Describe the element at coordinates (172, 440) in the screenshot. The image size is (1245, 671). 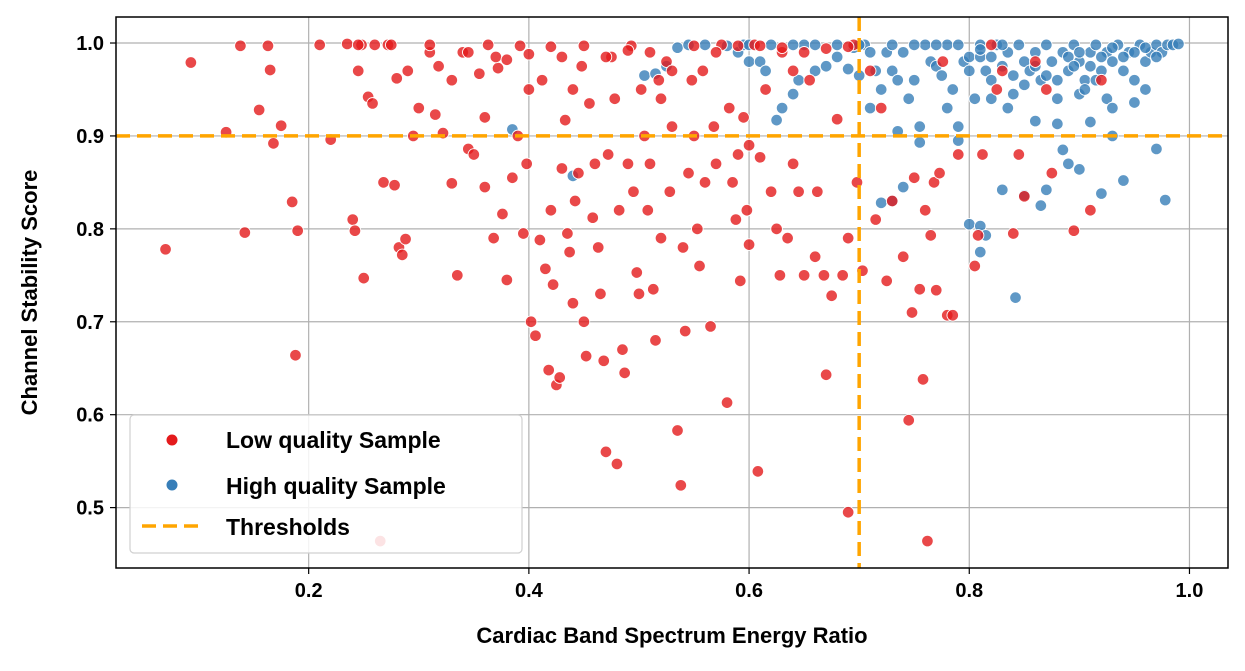
I see `legend-marker-low-quality` at that location.